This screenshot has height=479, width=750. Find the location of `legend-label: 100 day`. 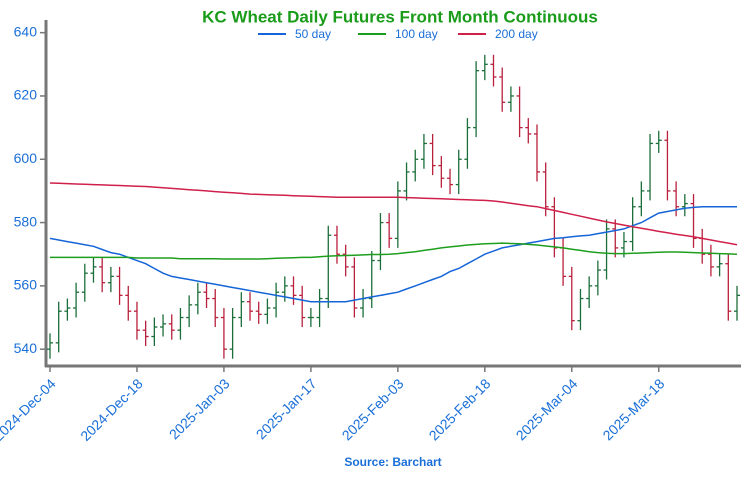

legend-label: 100 day is located at coordinates (416, 34).